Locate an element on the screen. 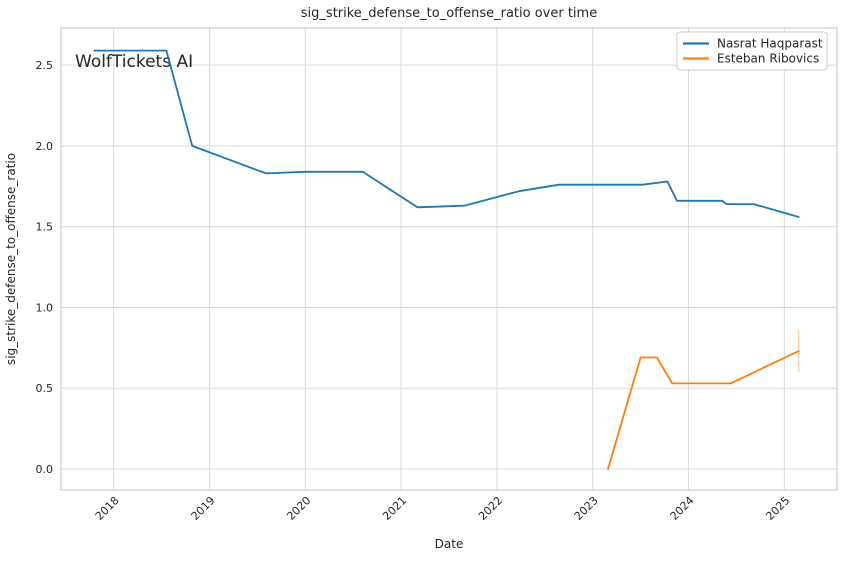  y-tick-label: 1.0 is located at coordinates (45, 307).